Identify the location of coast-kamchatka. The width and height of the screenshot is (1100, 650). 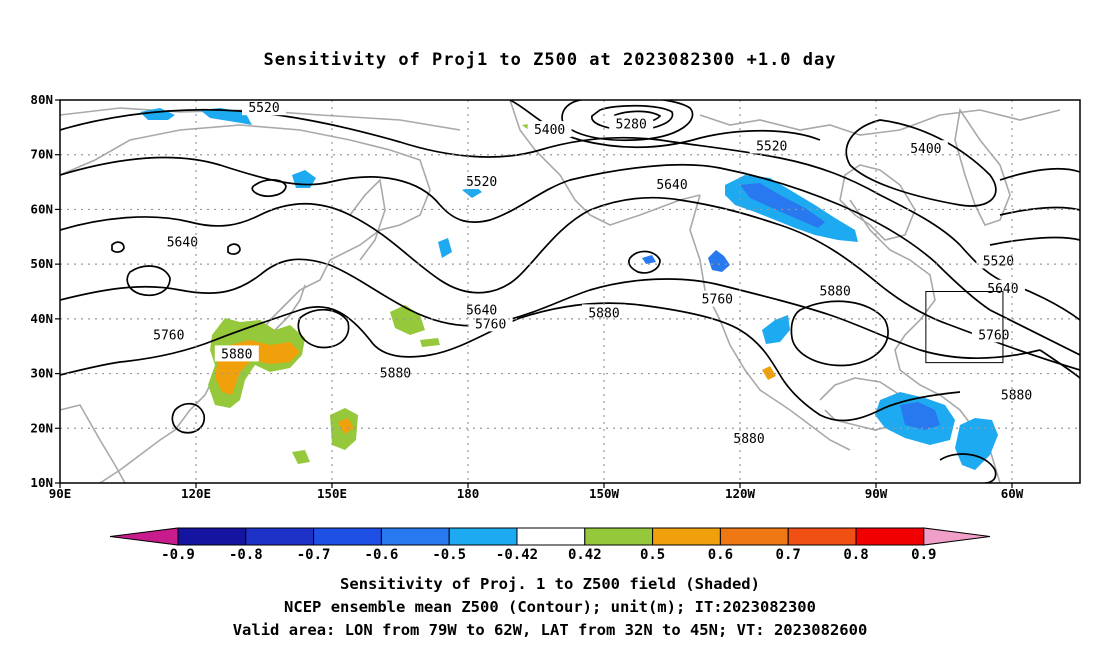
(367, 219).